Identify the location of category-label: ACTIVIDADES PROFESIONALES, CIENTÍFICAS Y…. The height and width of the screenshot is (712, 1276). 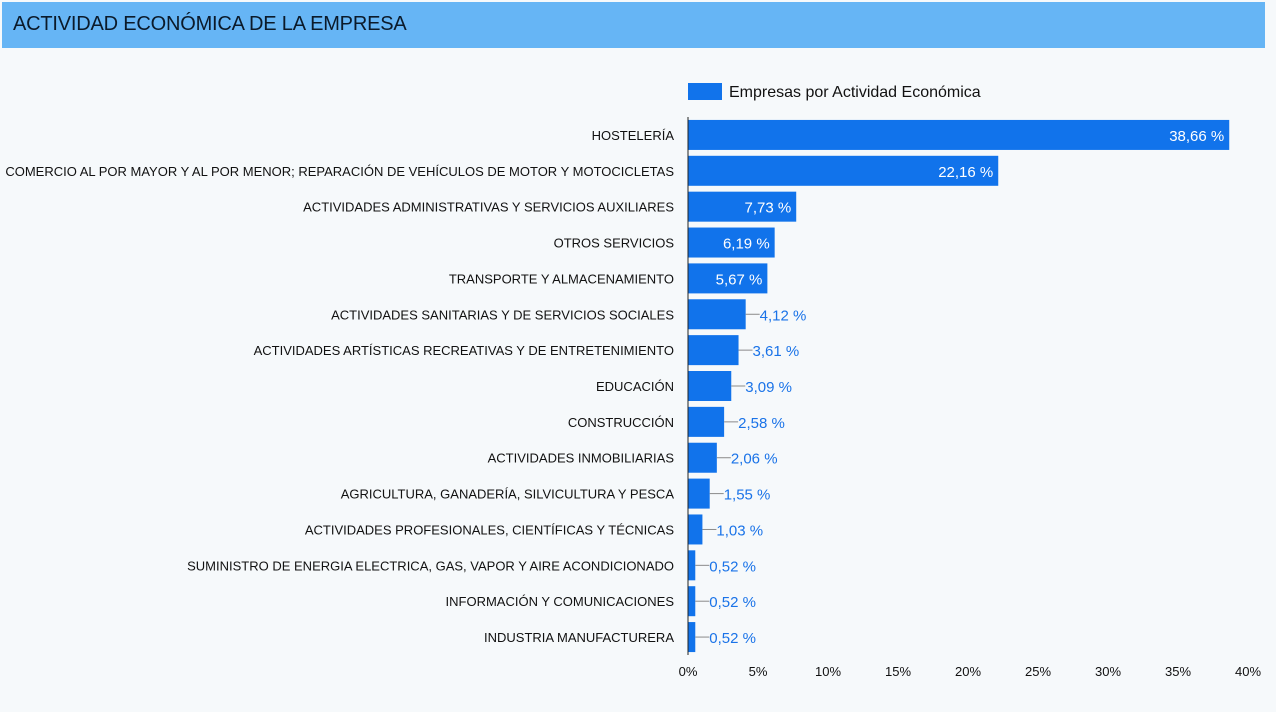
(489, 529).